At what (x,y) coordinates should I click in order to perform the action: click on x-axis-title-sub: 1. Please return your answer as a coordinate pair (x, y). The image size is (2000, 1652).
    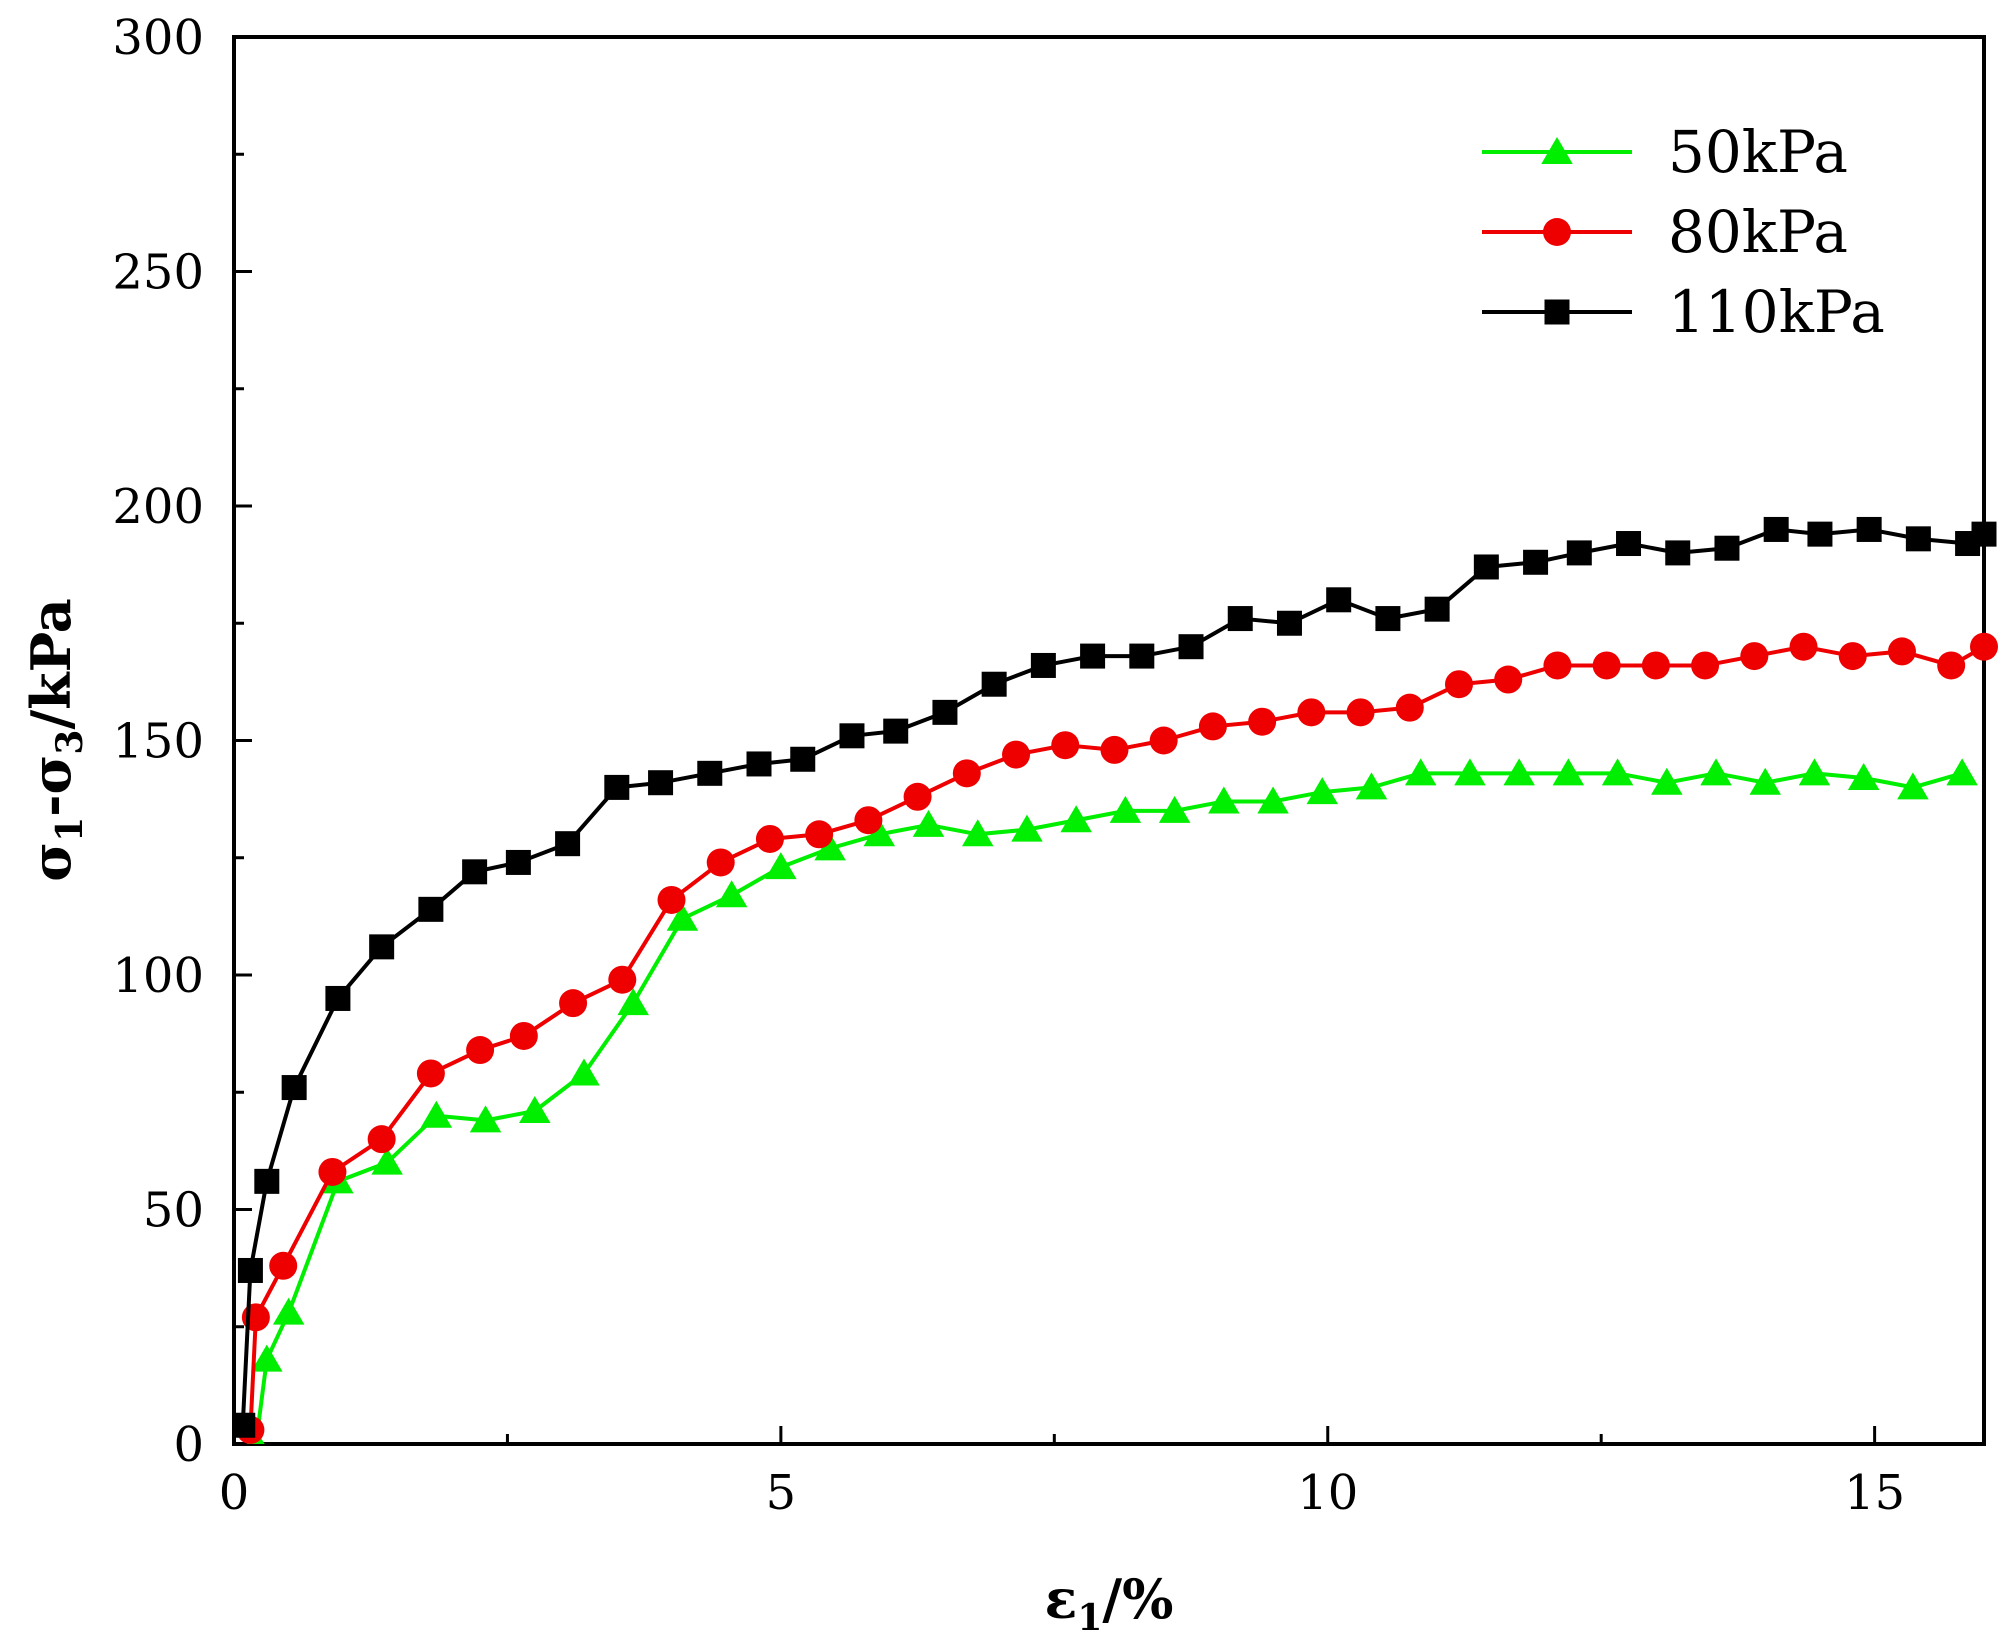
    Looking at the image, I should click on (1089, 1618).